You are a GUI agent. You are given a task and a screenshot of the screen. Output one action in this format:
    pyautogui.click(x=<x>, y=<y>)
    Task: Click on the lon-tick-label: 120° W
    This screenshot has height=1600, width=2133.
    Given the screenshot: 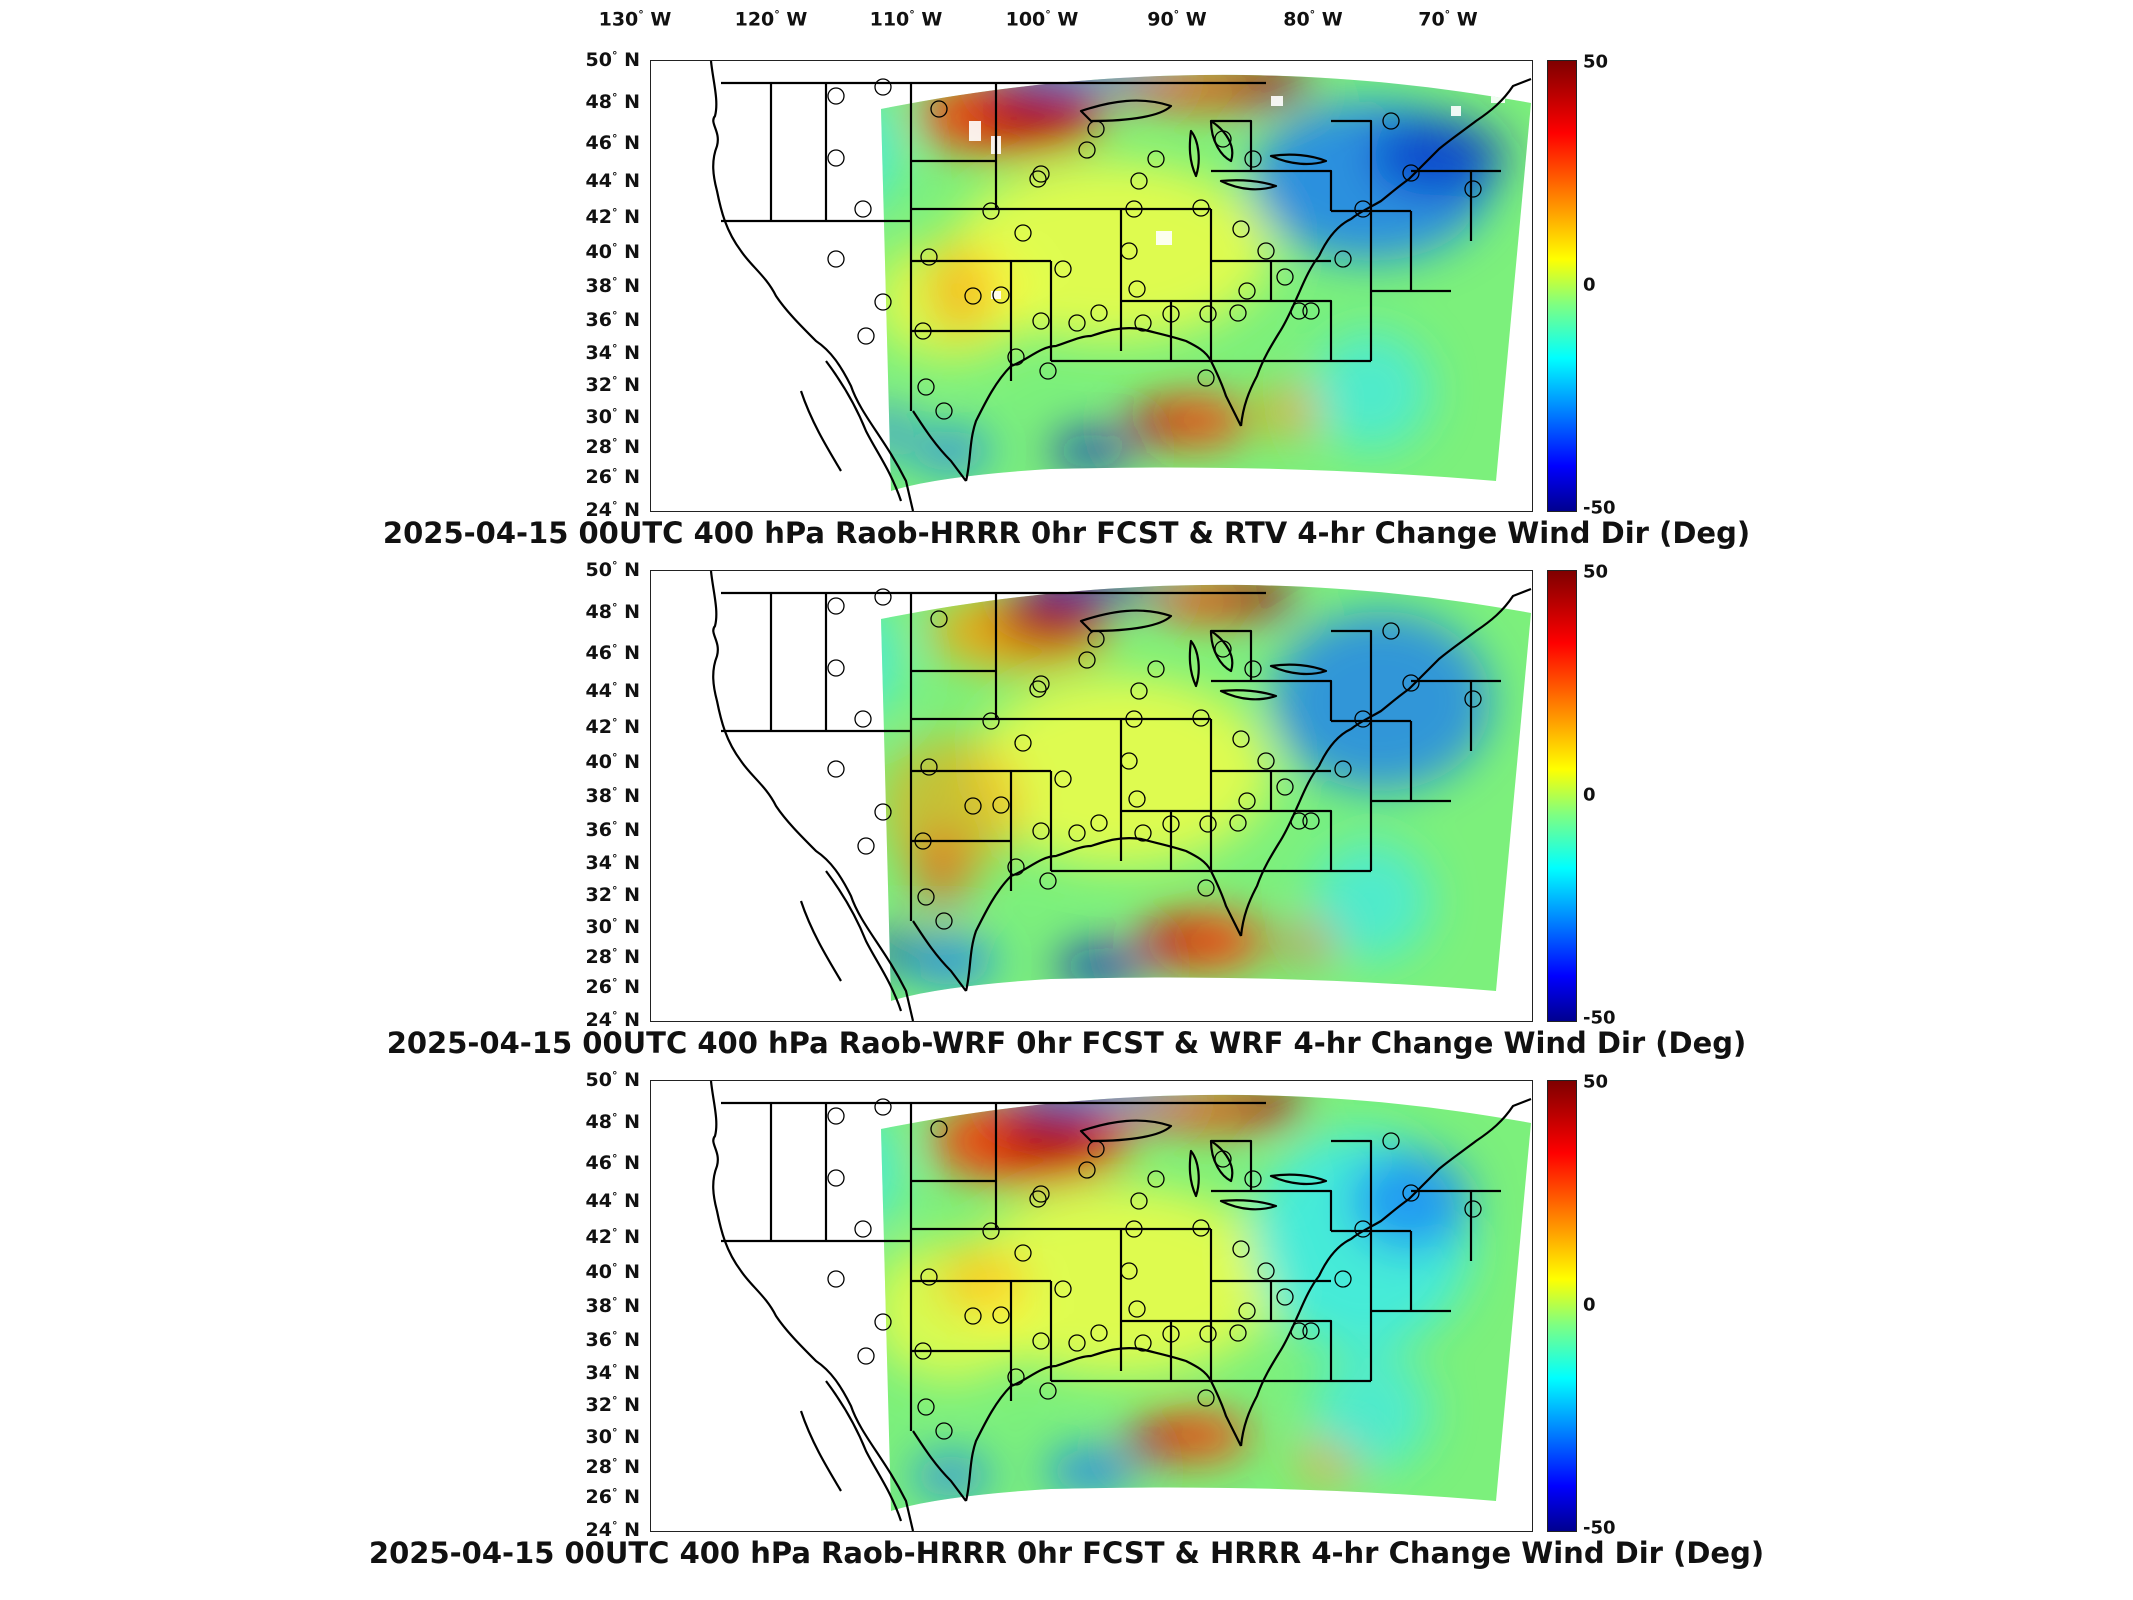 What is the action you would take?
    pyautogui.click(x=771, y=19)
    